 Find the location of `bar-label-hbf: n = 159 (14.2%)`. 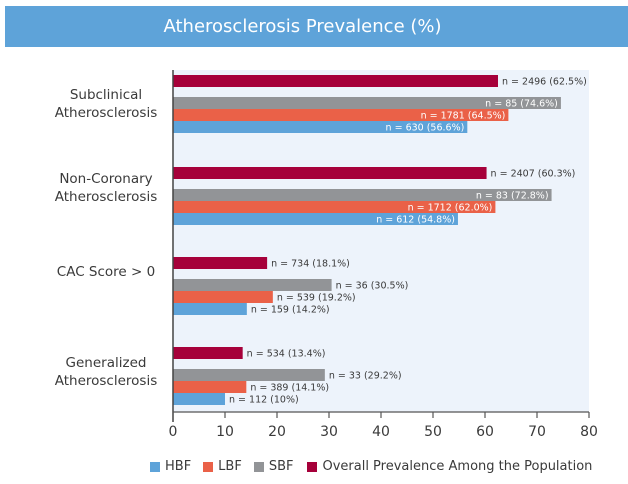

bar-label-hbf: n = 159 (14.2%) is located at coordinates (290, 310).